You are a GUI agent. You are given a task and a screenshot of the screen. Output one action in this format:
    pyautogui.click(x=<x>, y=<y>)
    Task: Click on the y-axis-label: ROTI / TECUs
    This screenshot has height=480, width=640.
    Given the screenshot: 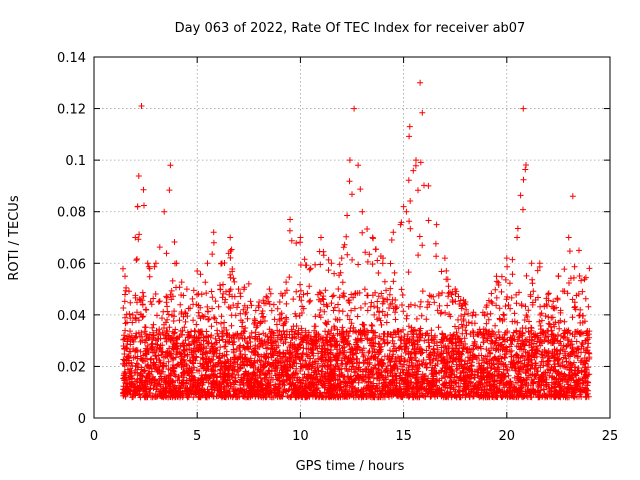 What is the action you would take?
    pyautogui.click(x=14, y=237)
    